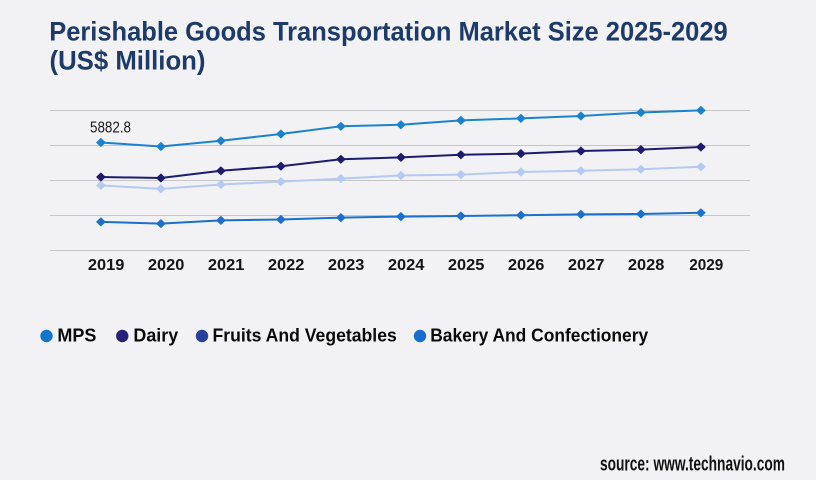 The width and height of the screenshot is (816, 480). I want to click on svg-text: 2029, so click(706, 265).